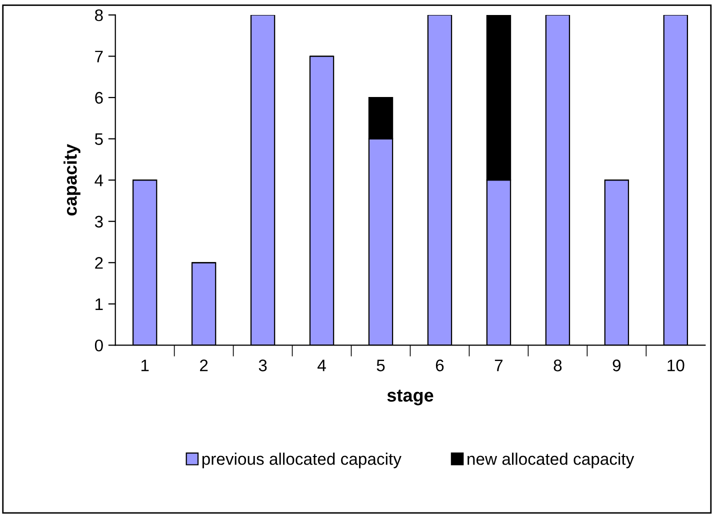 The image size is (721, 516). What do you see at coordinates (380, 366) in the screenshot?
I see `x-tick-label: 5` at bounding box center [380, 366].